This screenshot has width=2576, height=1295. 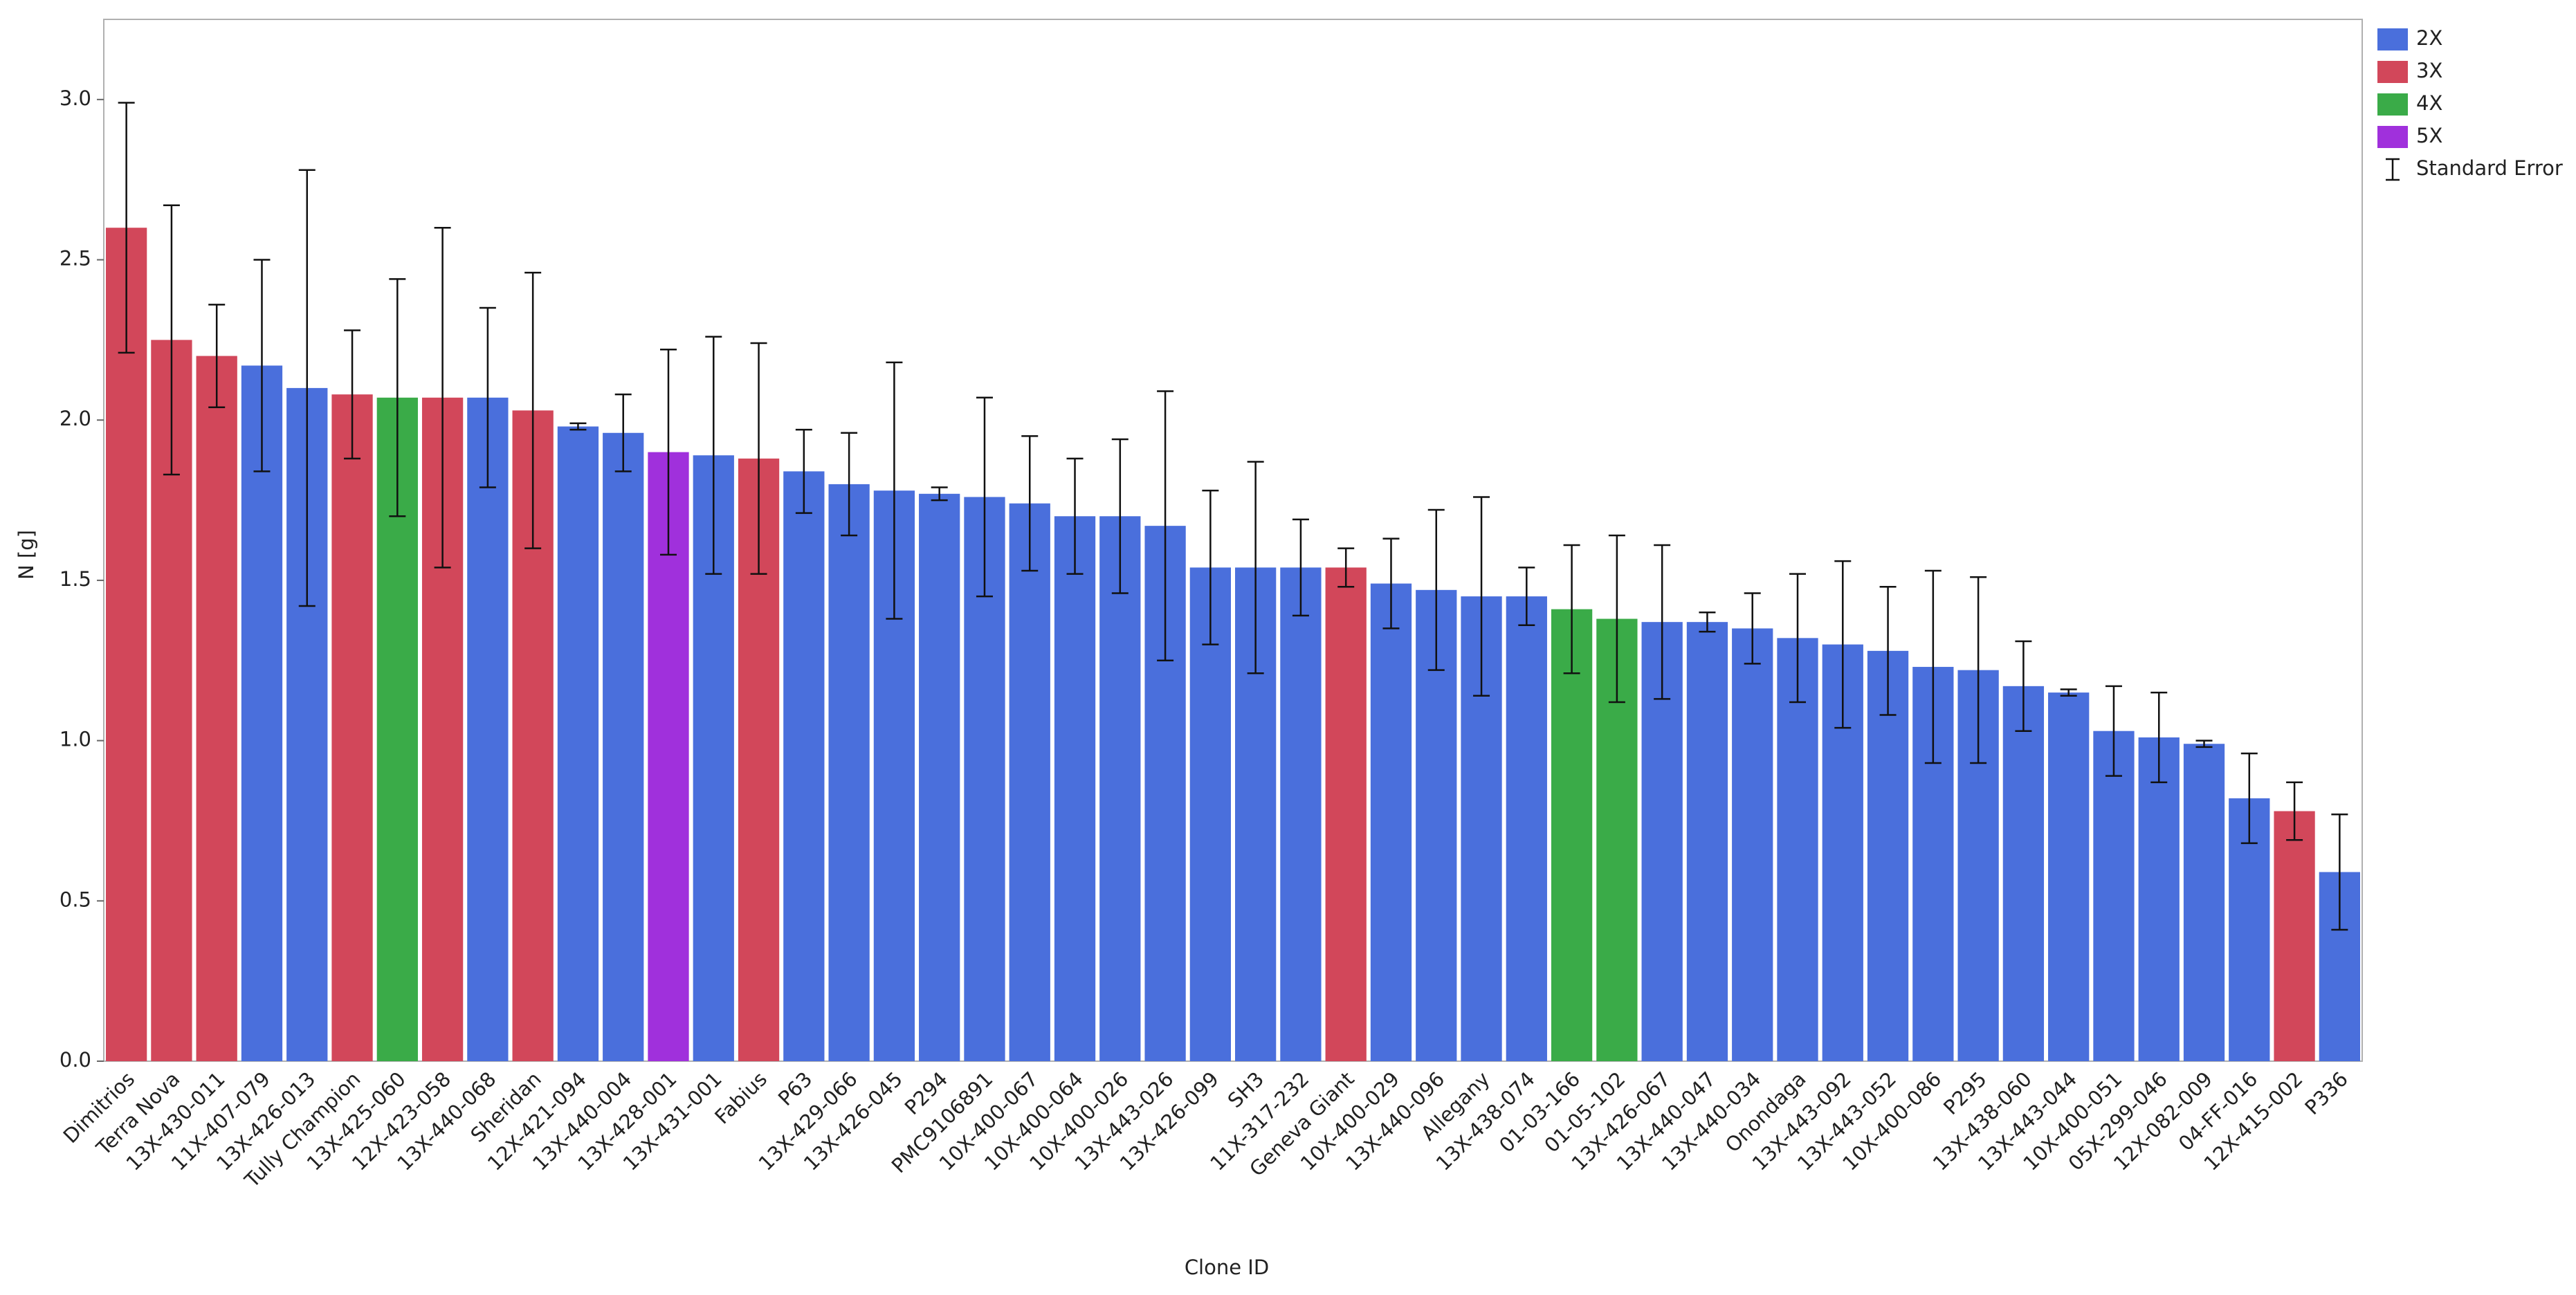 I want to click on legend-label: Standard Error, so click(x=2490, y=168).